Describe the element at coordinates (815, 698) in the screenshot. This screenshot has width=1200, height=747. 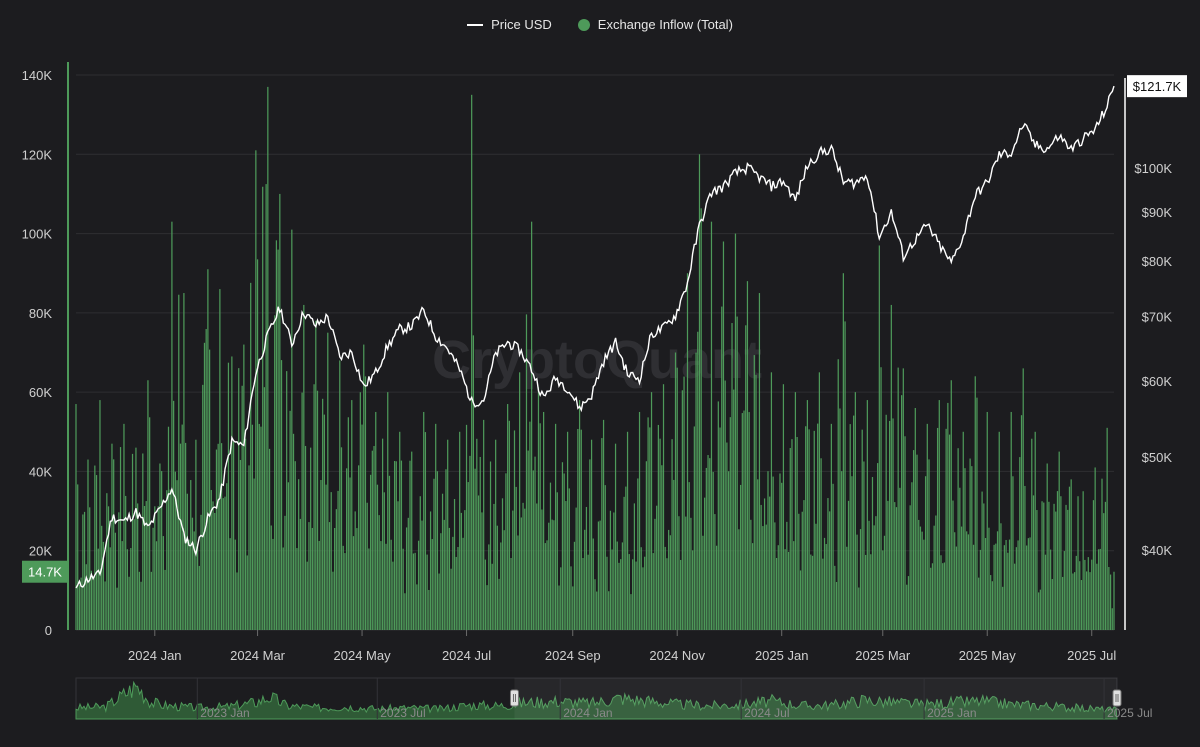
I see `navigator-selection` at that location.